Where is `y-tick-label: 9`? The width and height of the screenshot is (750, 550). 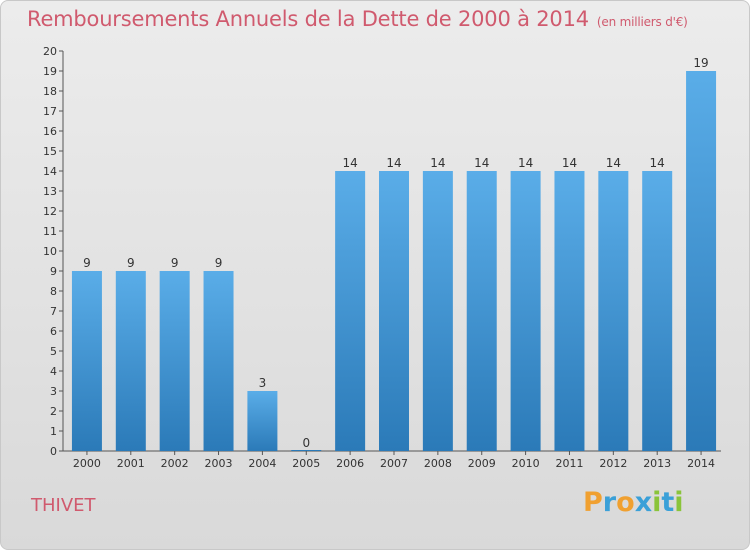
y-tick-label: 9 is located at coordinates (53, 271).